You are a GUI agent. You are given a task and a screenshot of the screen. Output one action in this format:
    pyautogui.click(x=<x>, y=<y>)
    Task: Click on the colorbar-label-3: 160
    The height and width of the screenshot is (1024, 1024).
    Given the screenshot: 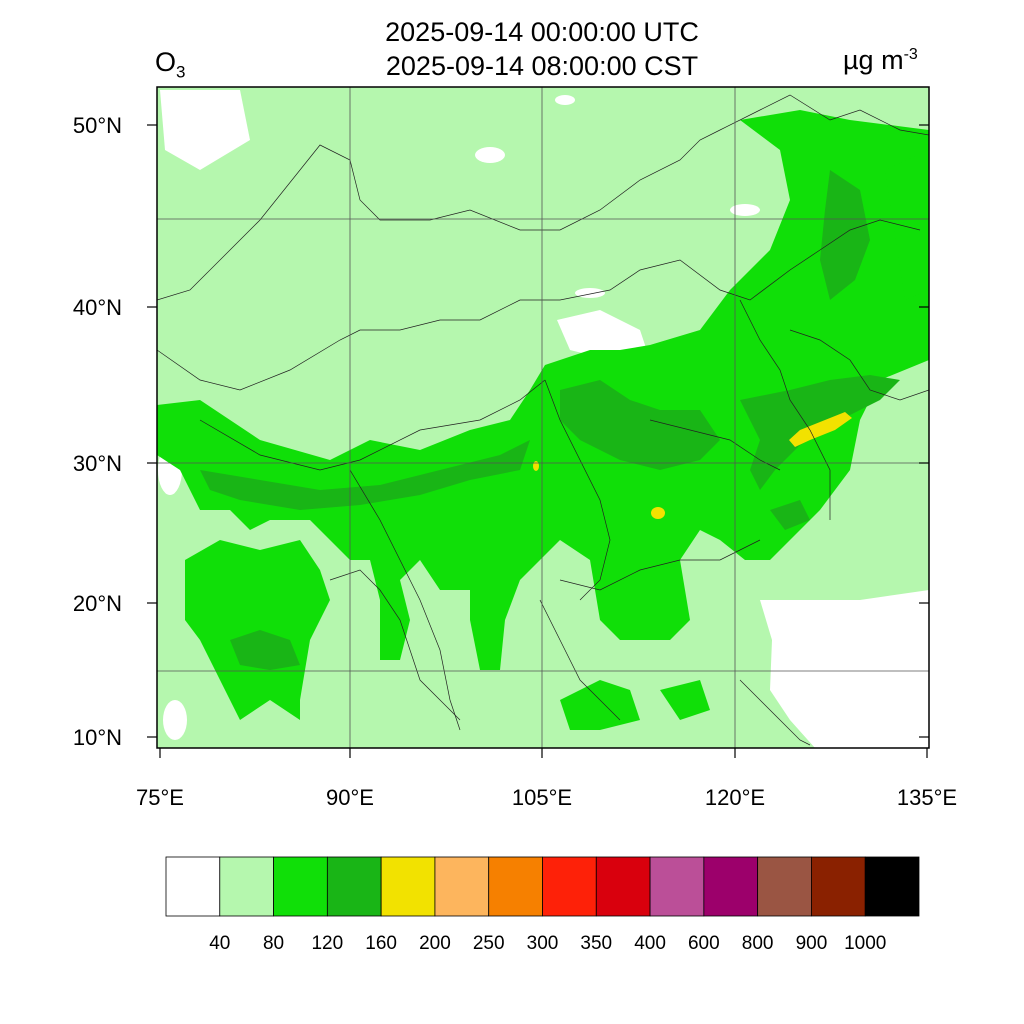 What is the action you would take?
    pyautogui.click(x=381, y=943)
    